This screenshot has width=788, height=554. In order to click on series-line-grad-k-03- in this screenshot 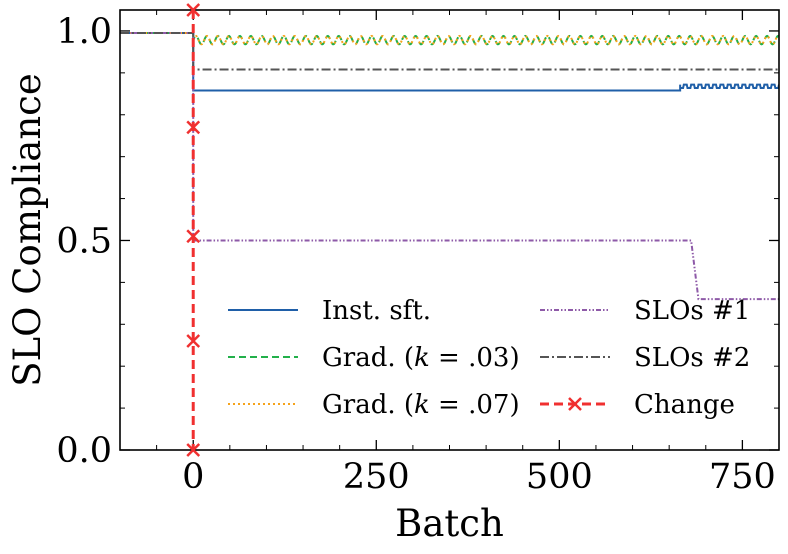, I will do `click(449, 39)`.